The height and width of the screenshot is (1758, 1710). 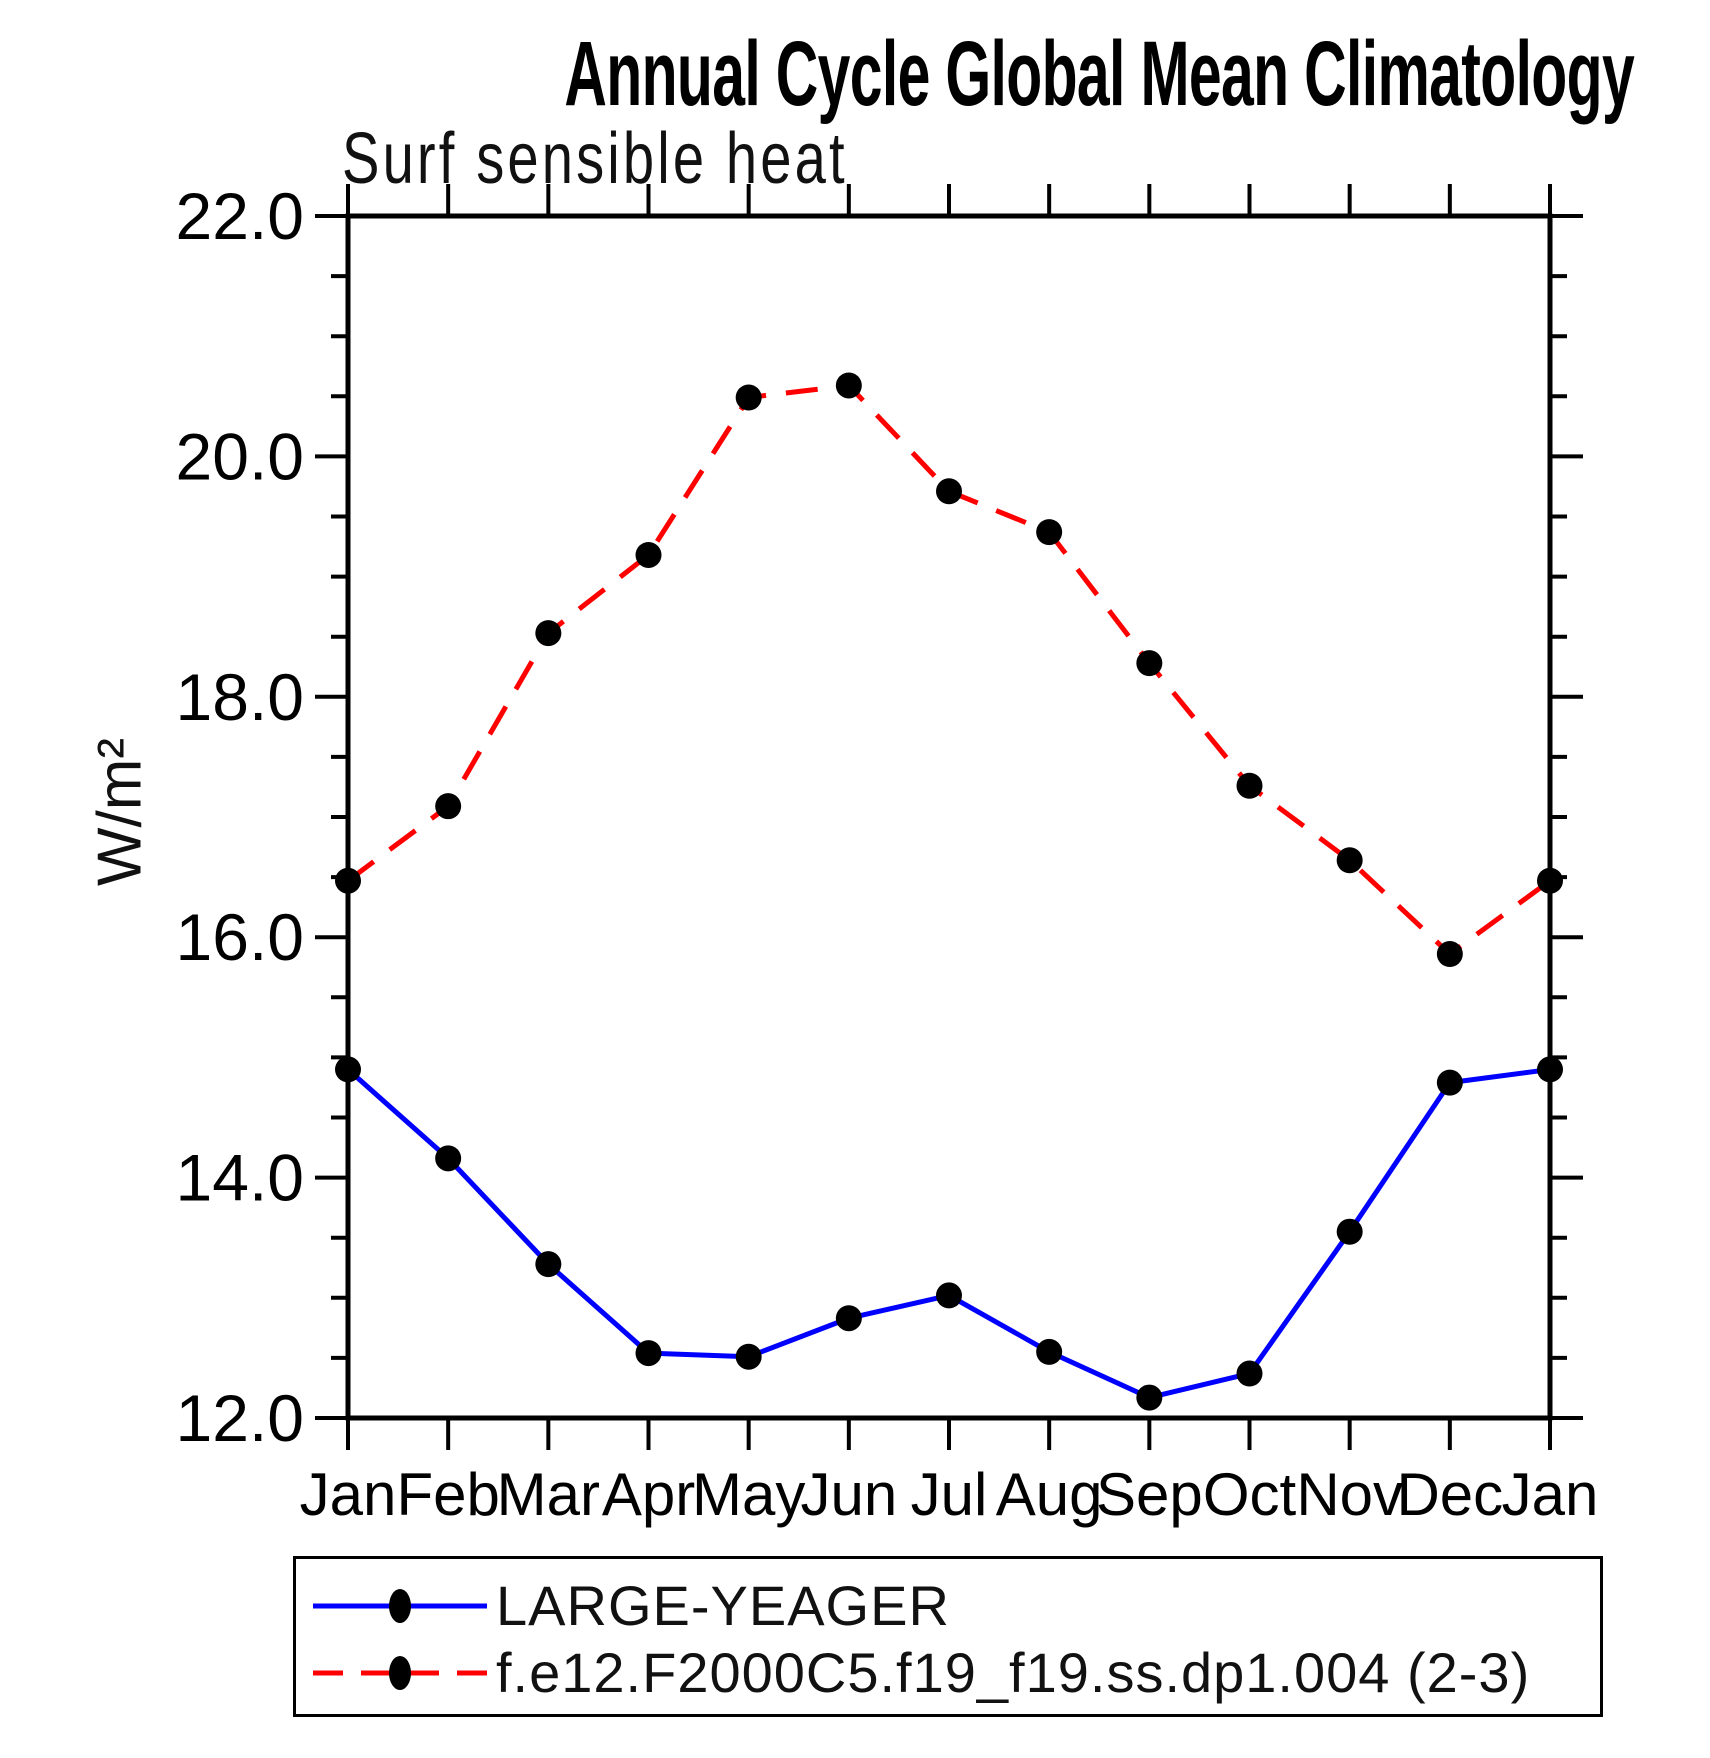 I want to click on y-tick-label: 16.0, so click(x=240, y=937).